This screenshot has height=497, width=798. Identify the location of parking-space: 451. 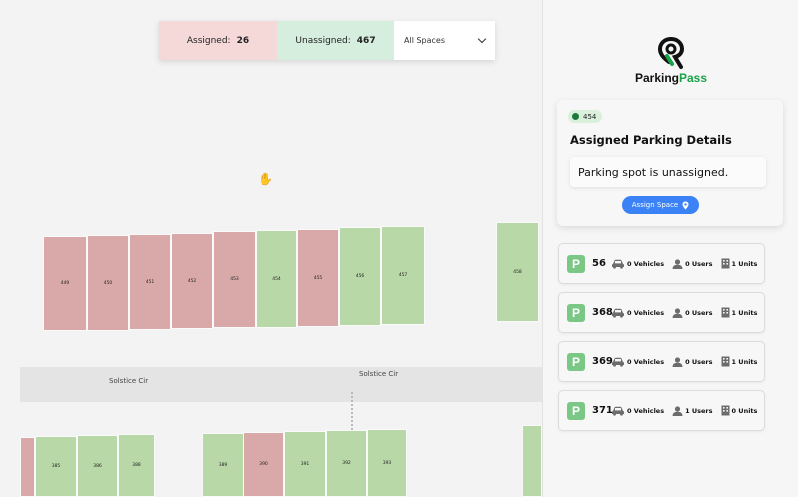
(150, 282).